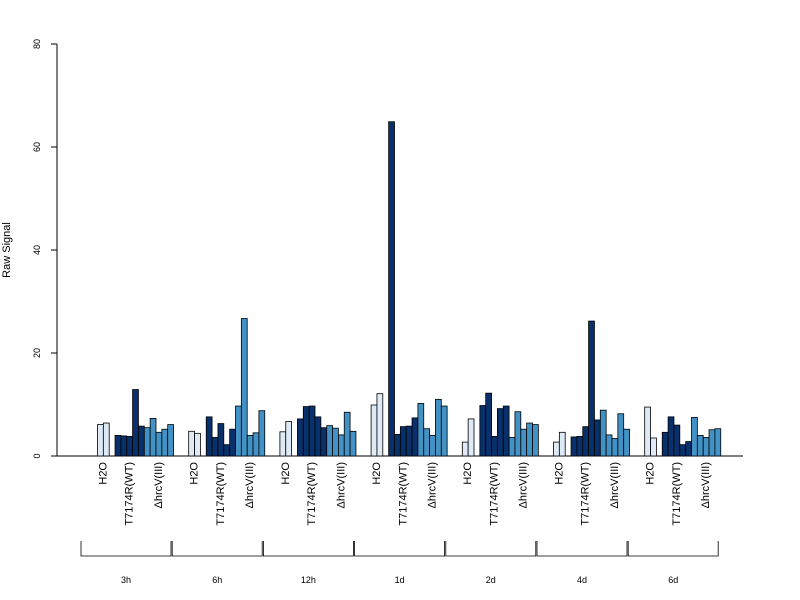 This screenshot has width=800, height=600. What do you see at coordinates (37, 44) in the screenshot?
I see `y-tick-label: 80` at bounding box center [37, 44].